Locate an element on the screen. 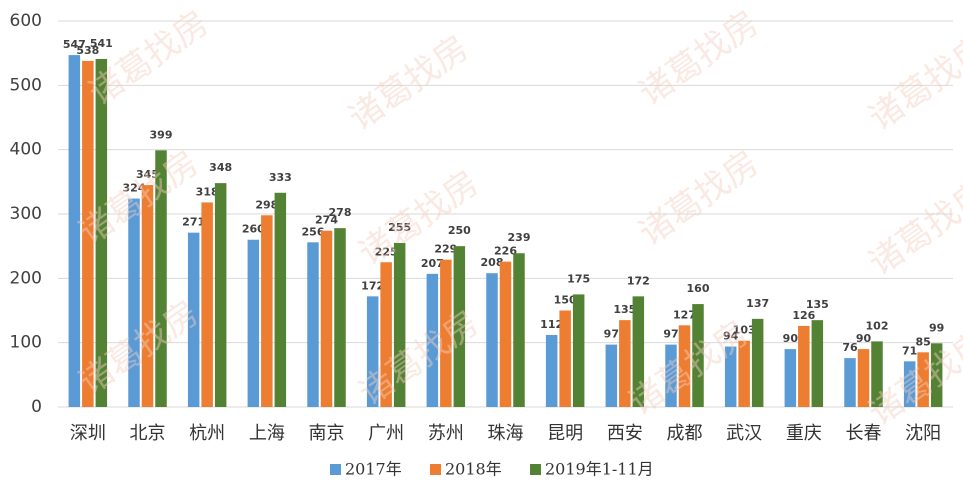 The height and width of the screenshot is (500, 963). value-label: 175 is located at coordinates (578, 278).